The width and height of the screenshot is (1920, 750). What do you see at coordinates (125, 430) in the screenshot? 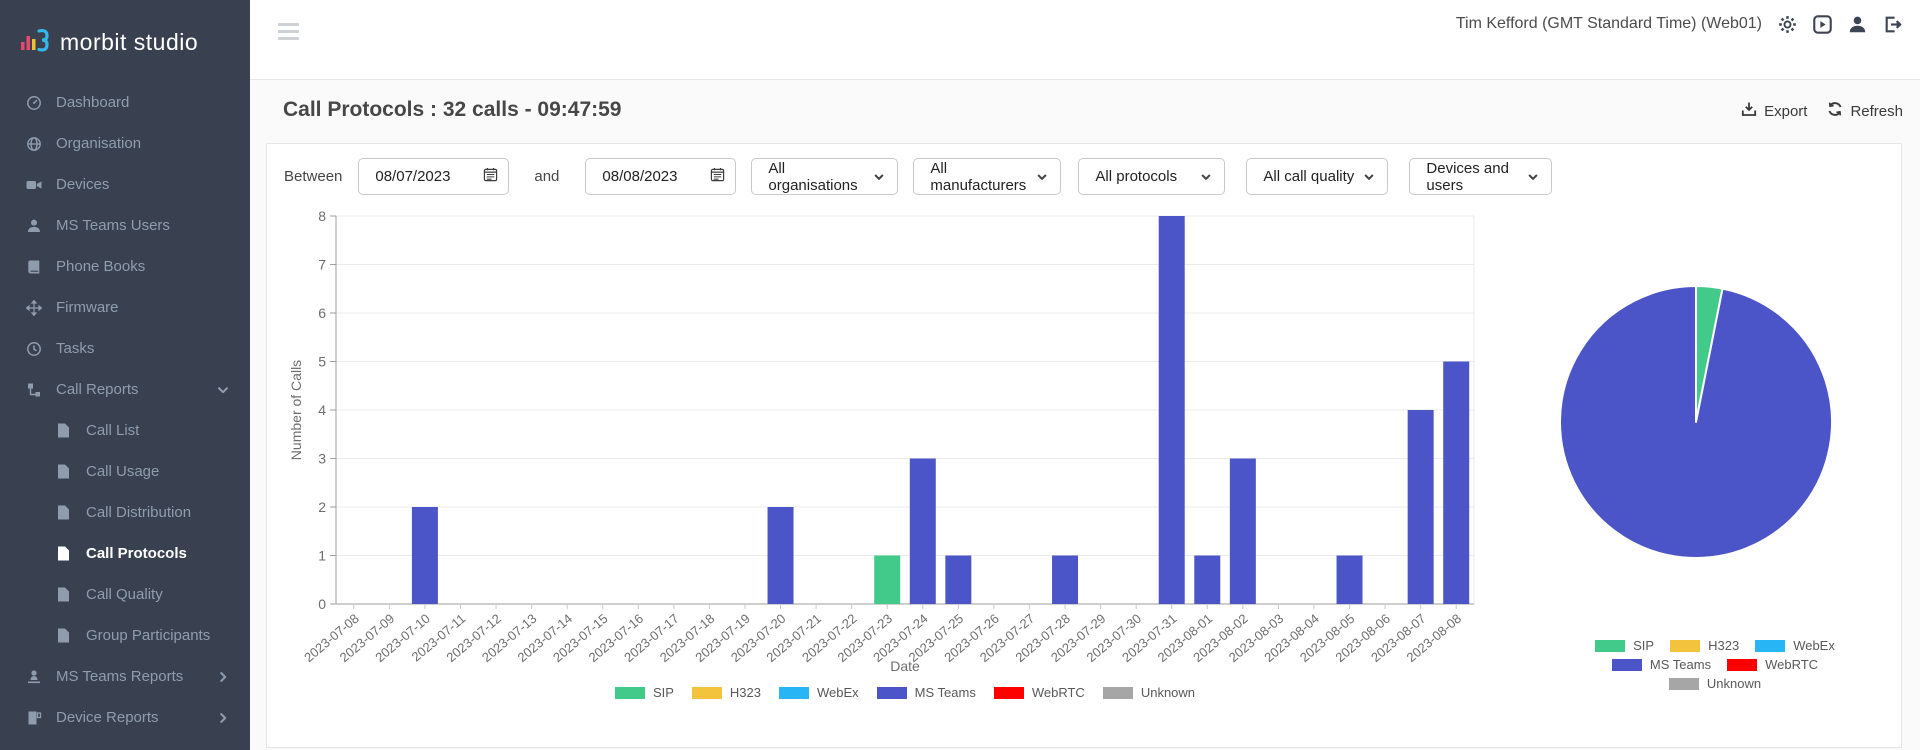
I see `sidebar-item-call-list: Call List` at bounding box center [125, 430].